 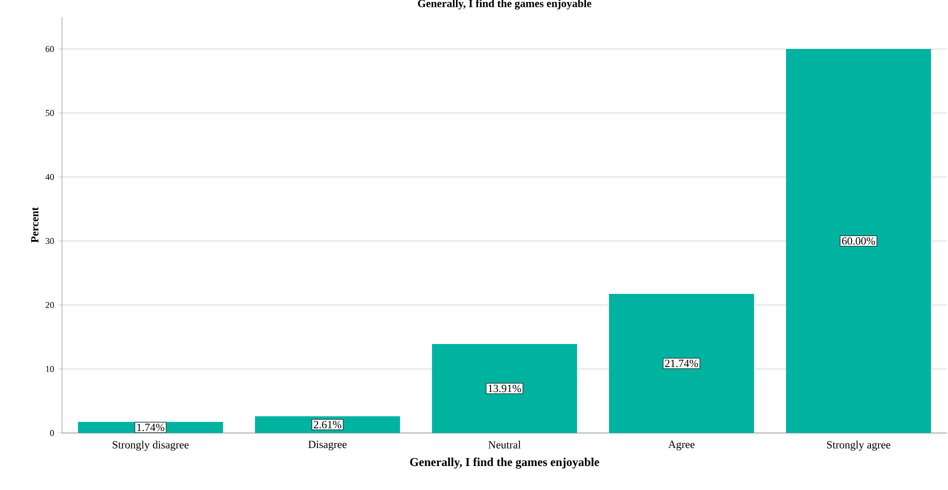 I want to click on x-tick-label: Agree, so click(x=681, y=445).